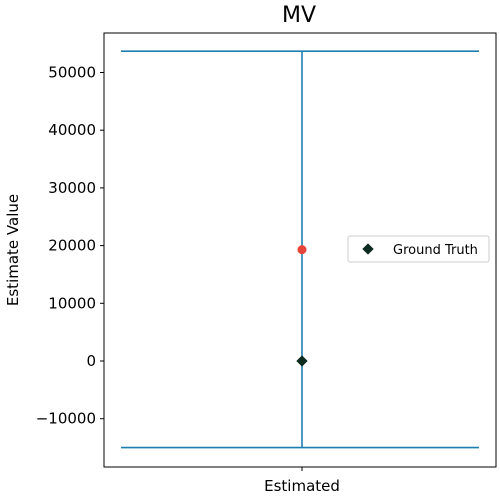 Image resolution: width=500 pixels, height=500 pixels. I want to click on y-axis: −10000 0 10000 20000 30000 40000 50000, so click(70, 246).